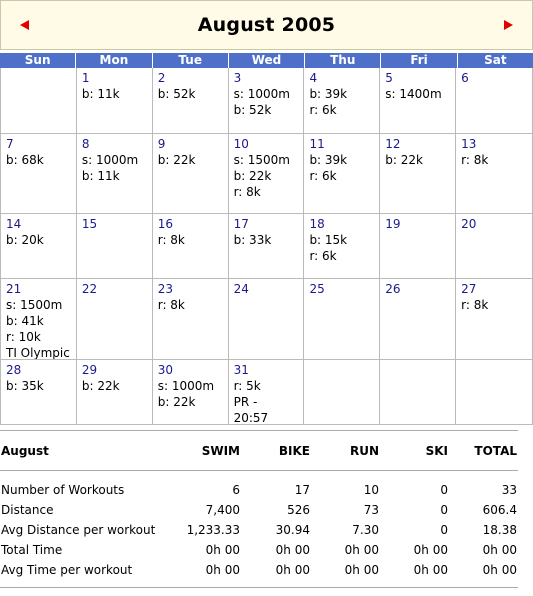 This screenshot has height=596, width=533. Describe the element at coordinates (114, 60) in the screenshot. I see `weekday-header-mon: Mon` at that location.